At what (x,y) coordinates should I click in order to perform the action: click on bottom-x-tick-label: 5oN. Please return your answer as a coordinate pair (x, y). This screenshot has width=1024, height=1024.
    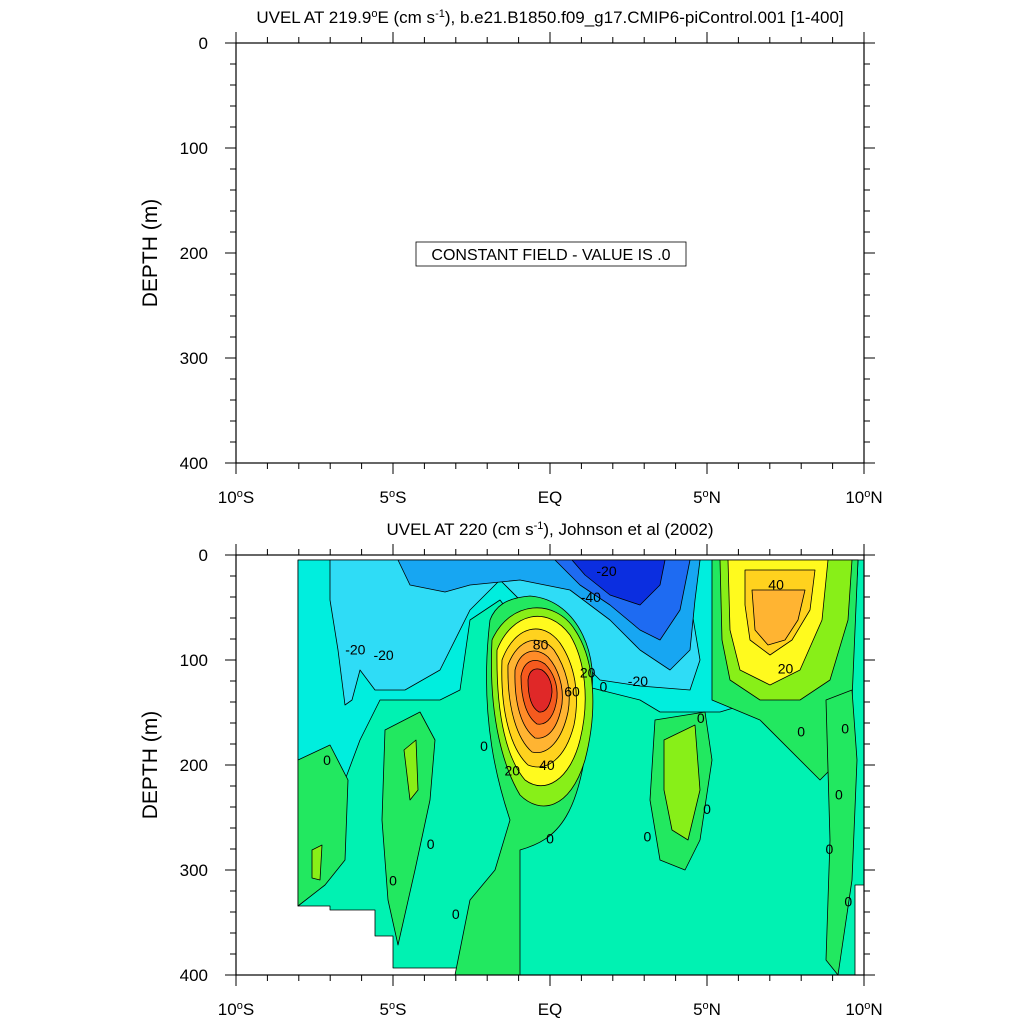
    Looking at the image, I should click on (707, 1009).